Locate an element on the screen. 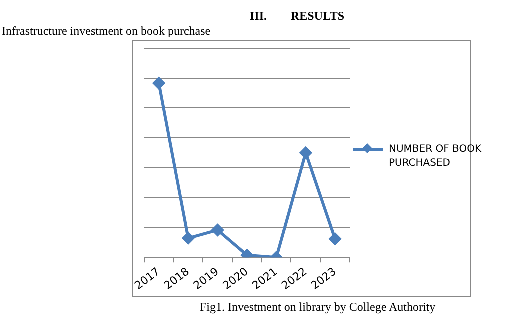 The width and height of the screenshot is (511, 322). chart-title: Infrastructure investment on book purchase is located at coordinates (106, 31).